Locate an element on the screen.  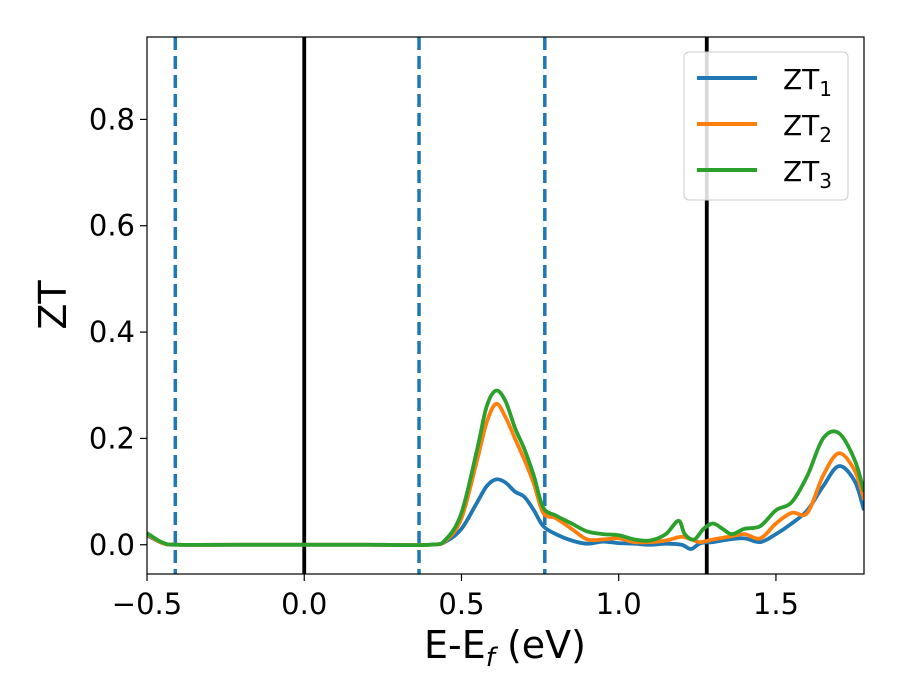
y-axis-ticks: 0.0 0.2 0.4 0.6 0.8 is located at coordinates (118, 332).